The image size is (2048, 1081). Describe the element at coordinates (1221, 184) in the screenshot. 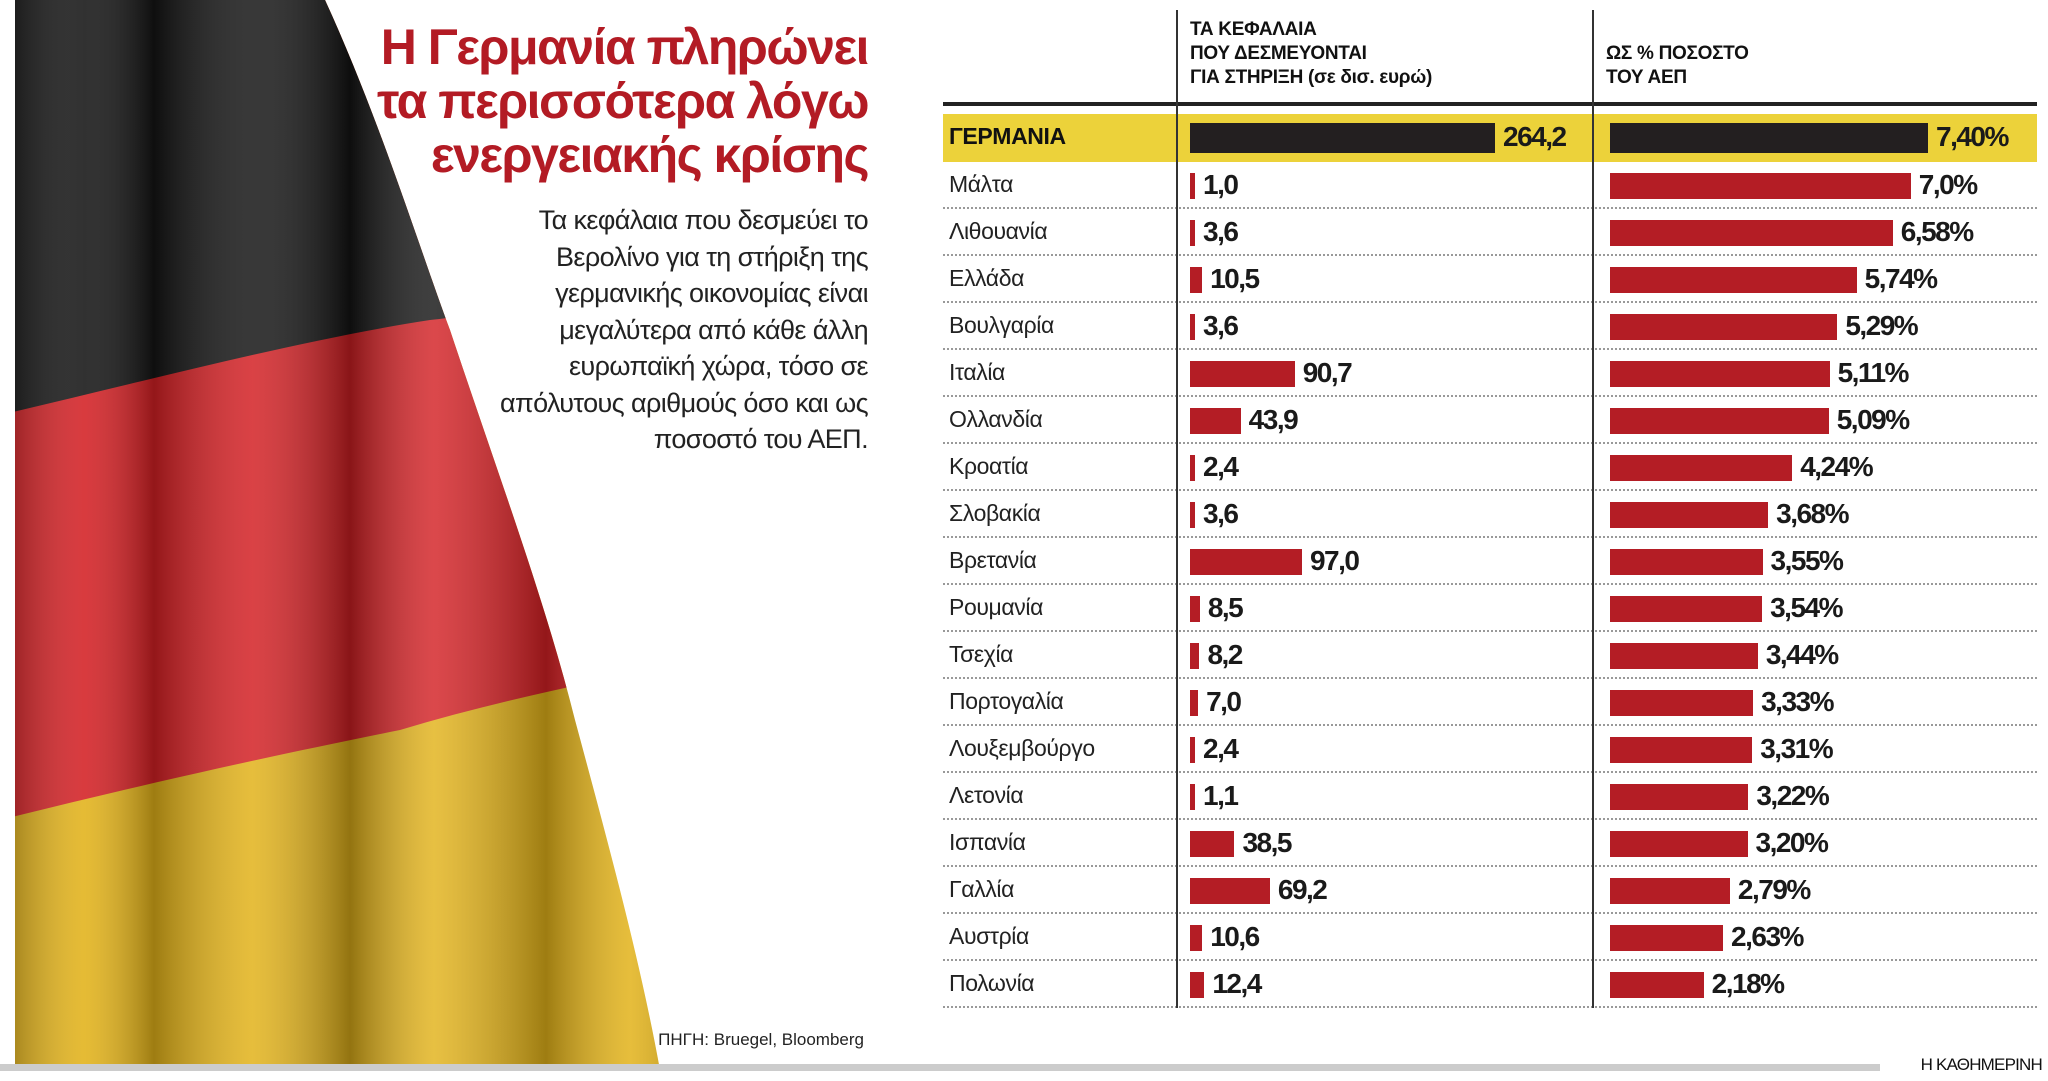

I see `funds-value: 1,0` at that location.